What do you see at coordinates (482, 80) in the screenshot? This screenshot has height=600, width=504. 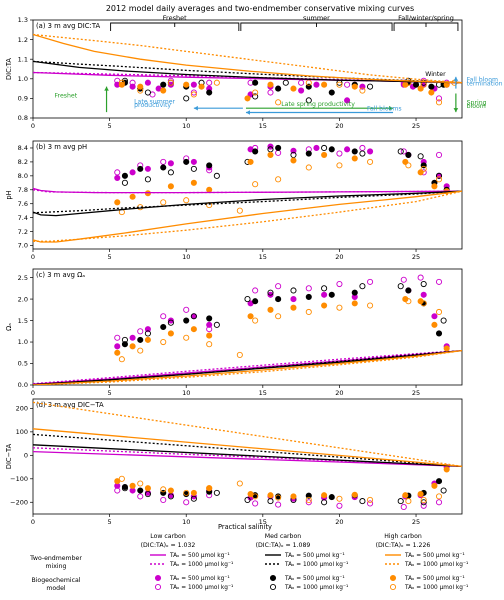 I see `annotation-label: Fall bloom` at bounding box center [482, 80].